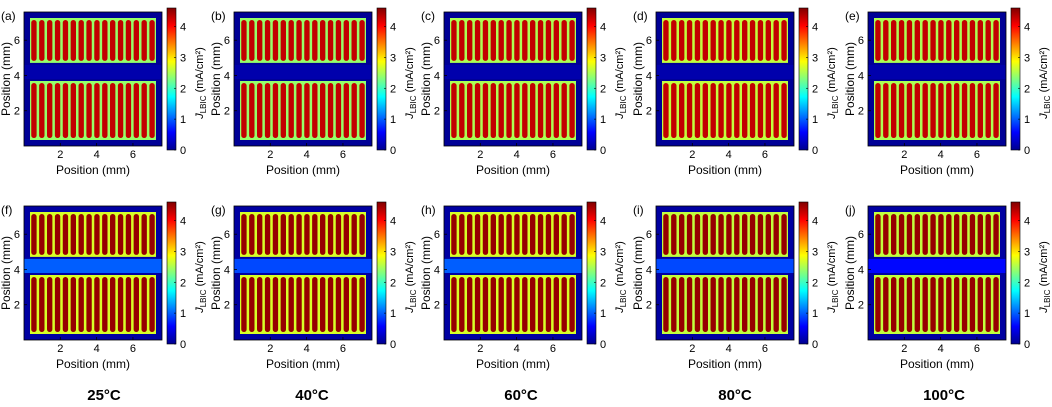  Describe the element at coordinates (216, 273) in the screenshot. I see `y-axis-label: Position (mm)` at that location.